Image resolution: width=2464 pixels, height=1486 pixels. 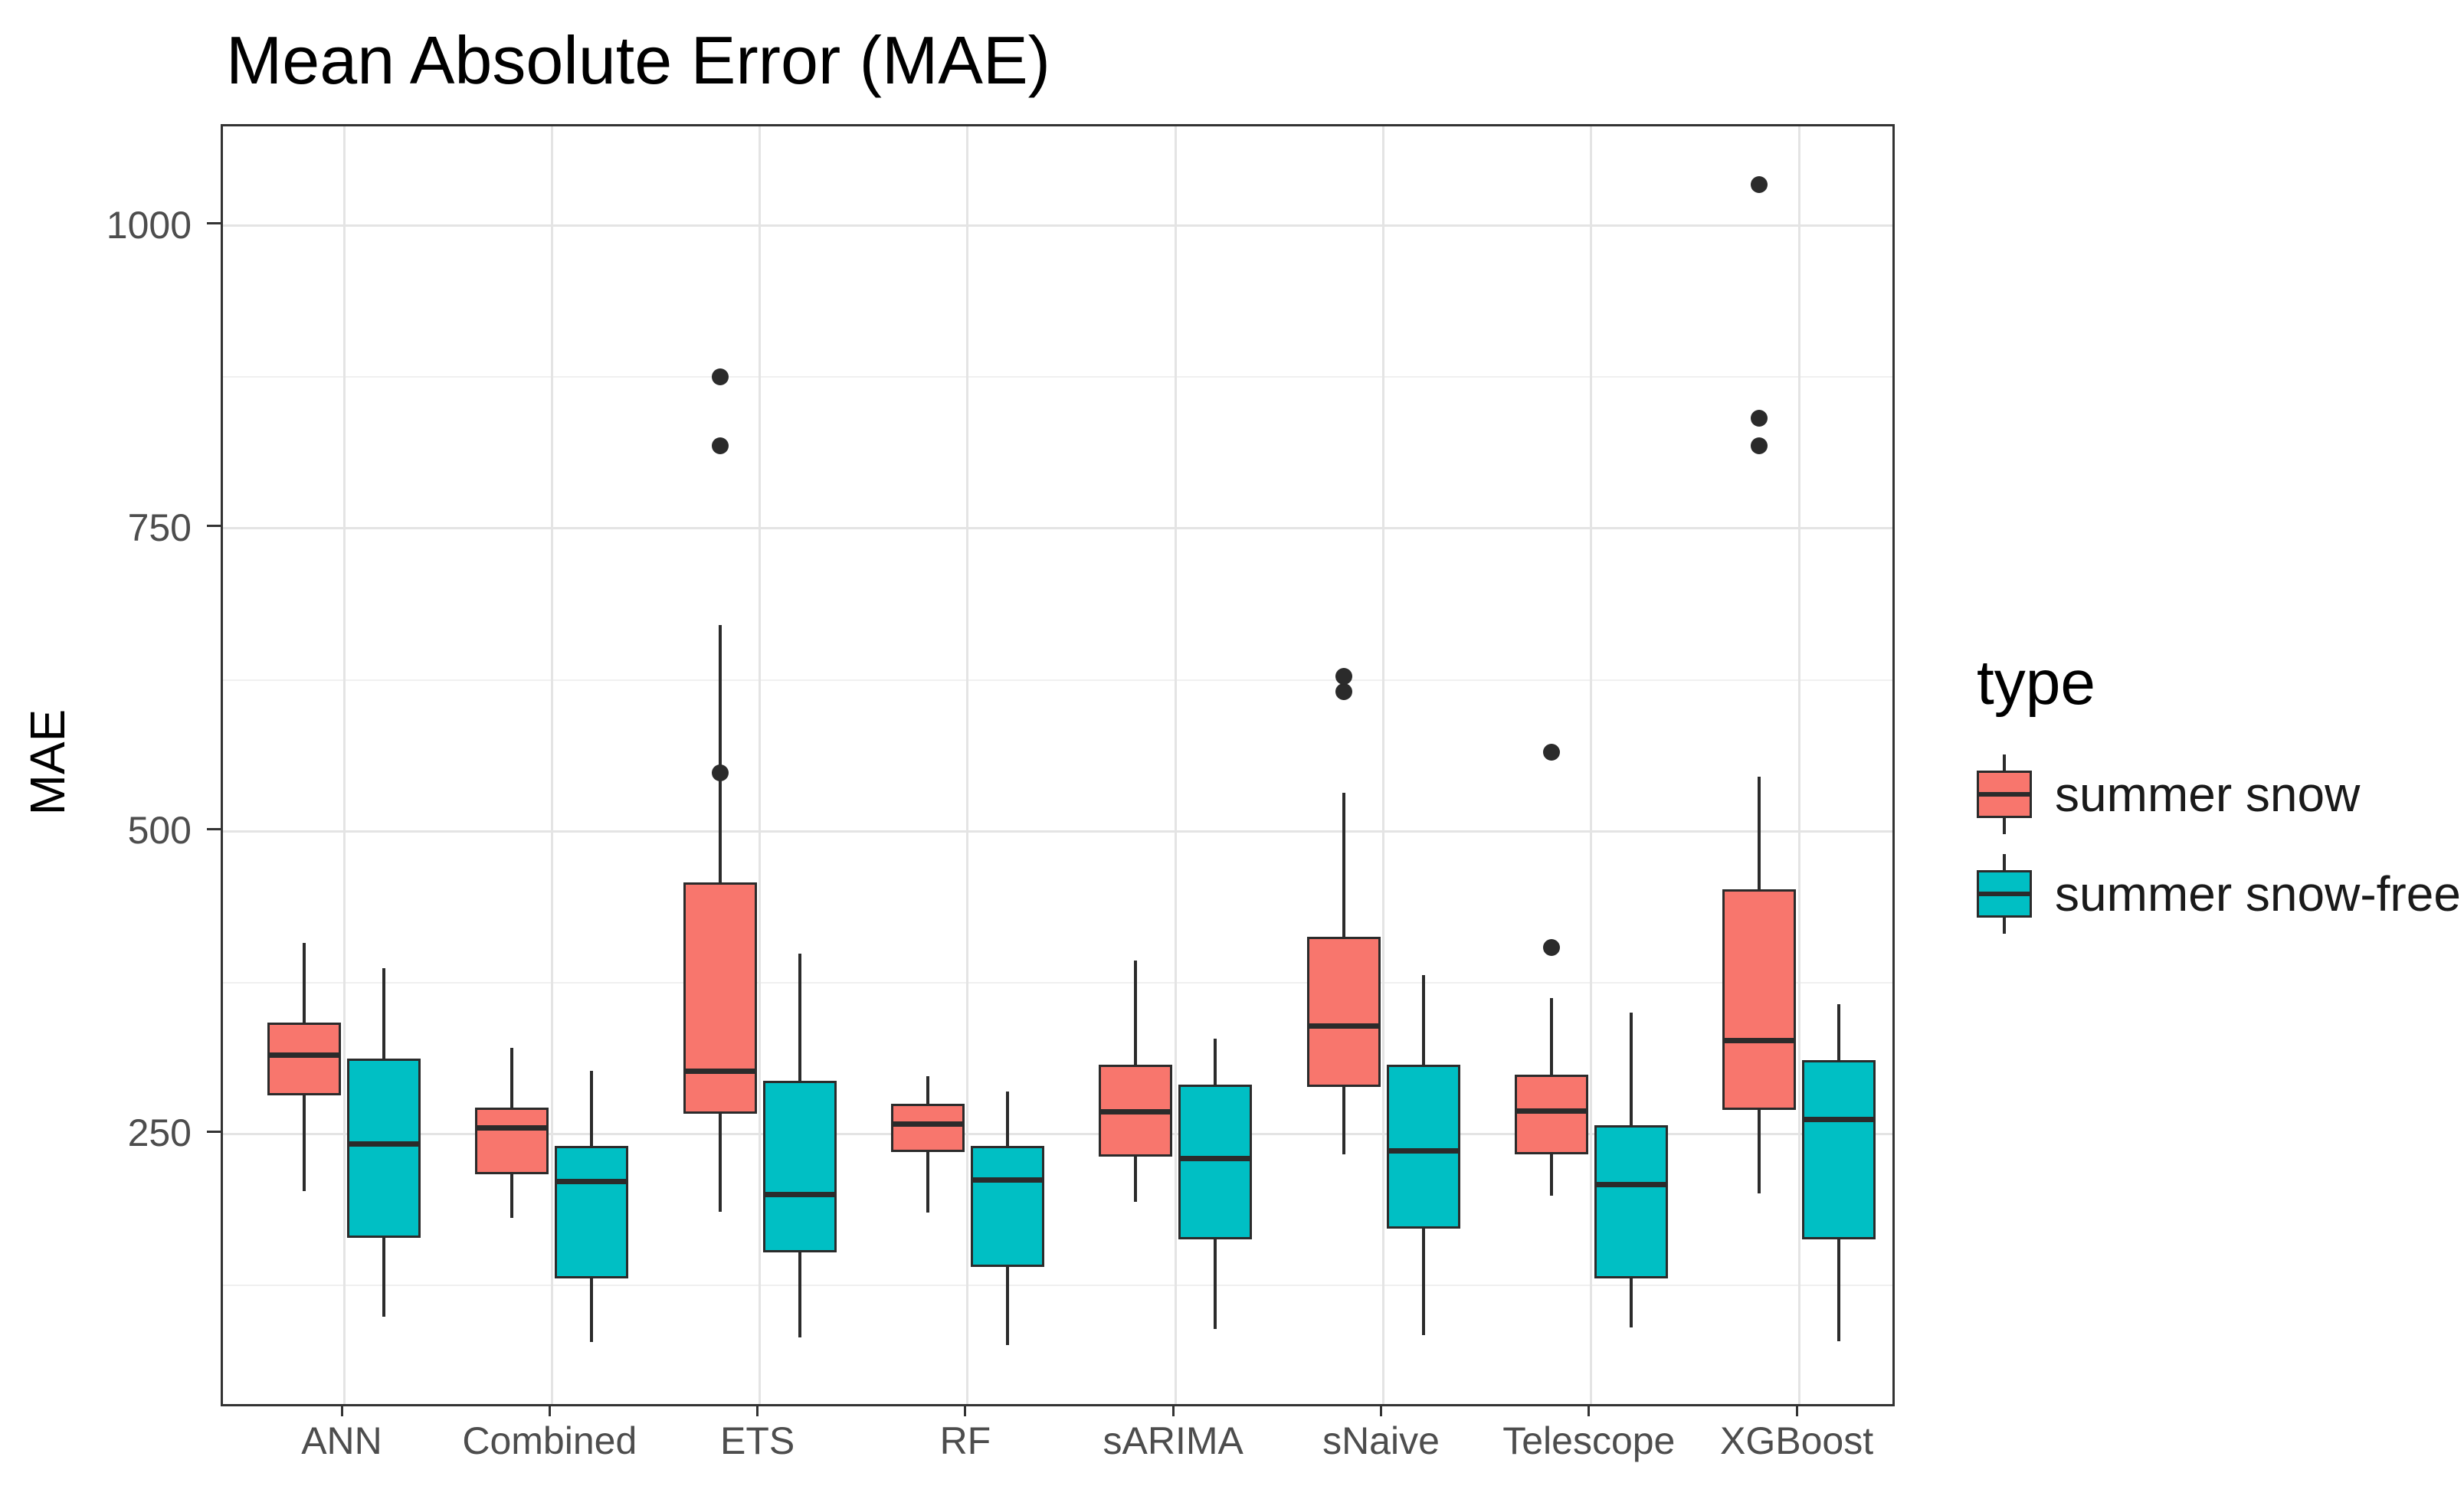 What do you see at coordinates (1343, 864) in the screenshot?
I see `upper-whisker-sNaive-summer-snow` at bounding box center [1343, 864].